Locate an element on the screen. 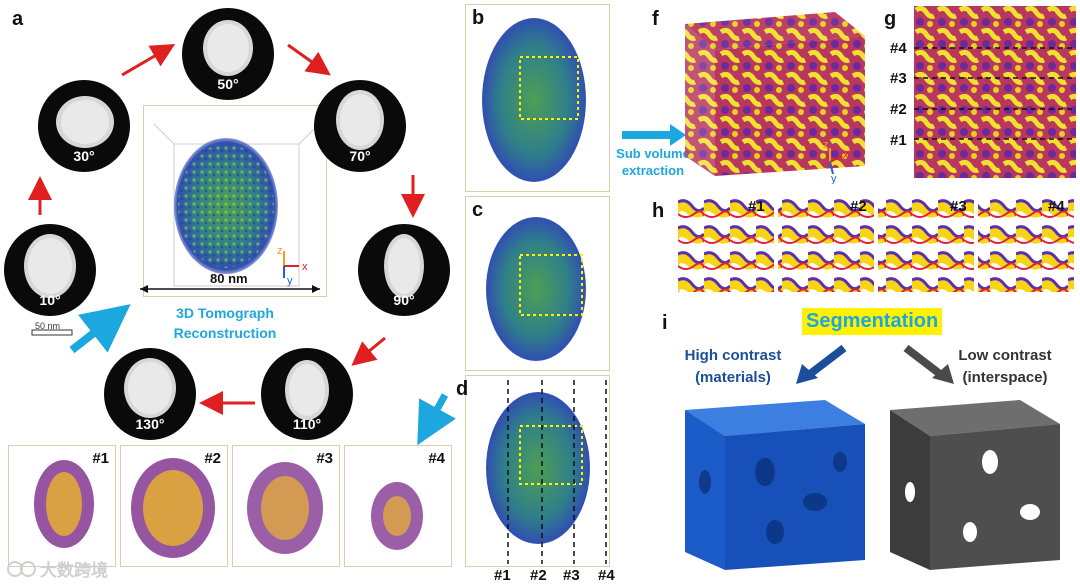 Image resolution: width=1080 pixels, height=587 pixels. subvolume-arrow is located at coordinates (654, 135).